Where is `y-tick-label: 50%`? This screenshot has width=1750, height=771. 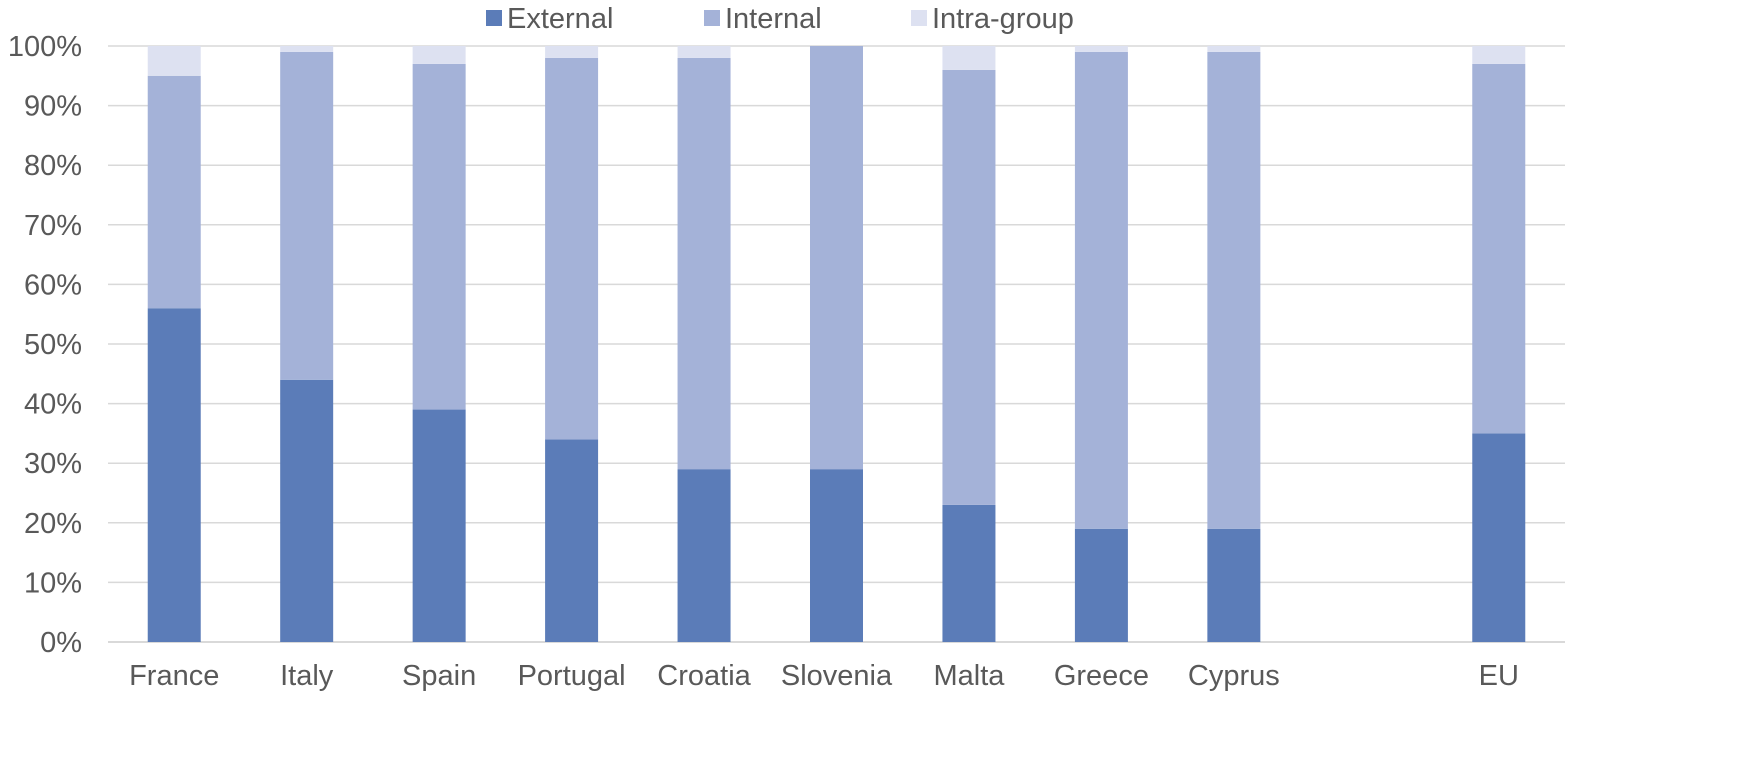 y-tick-label: 50% is located at coordinates (53, 345).